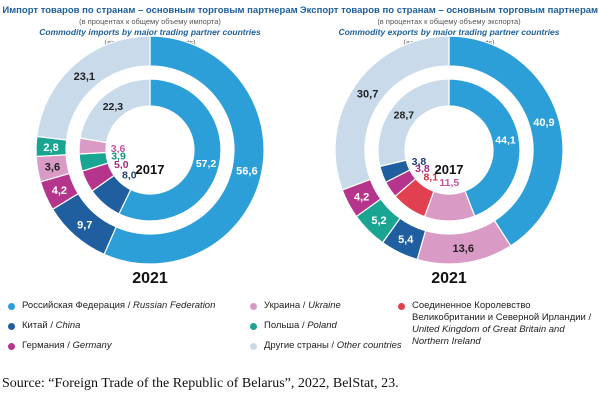 Image resolution: width=599 pixels, height=403 pixels. I want to click on inner-ring-label-poland: 3,9, so click(118, 157).